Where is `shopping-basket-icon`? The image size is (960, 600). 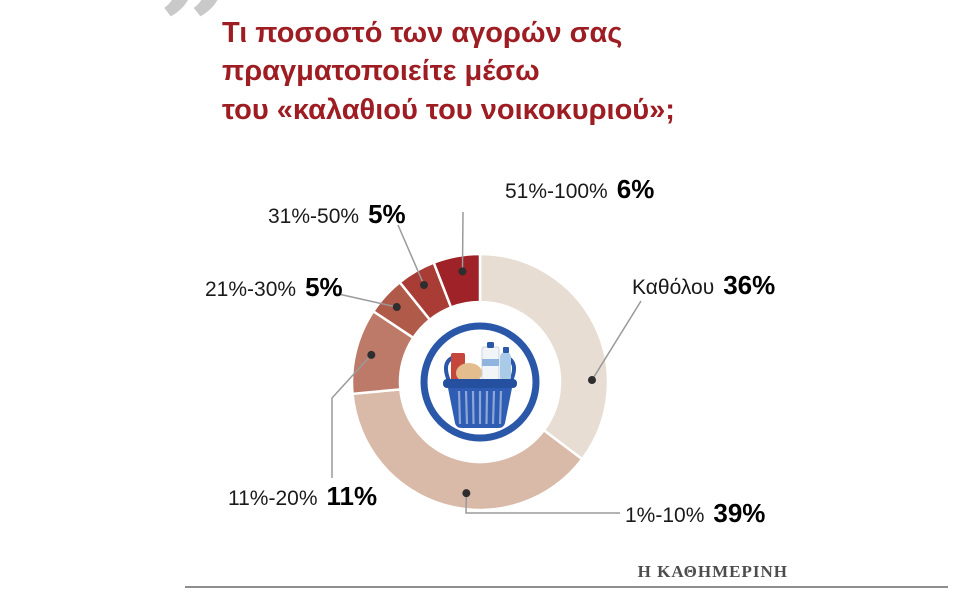 shopping-basket-icon is located at coordinates (480, 382).